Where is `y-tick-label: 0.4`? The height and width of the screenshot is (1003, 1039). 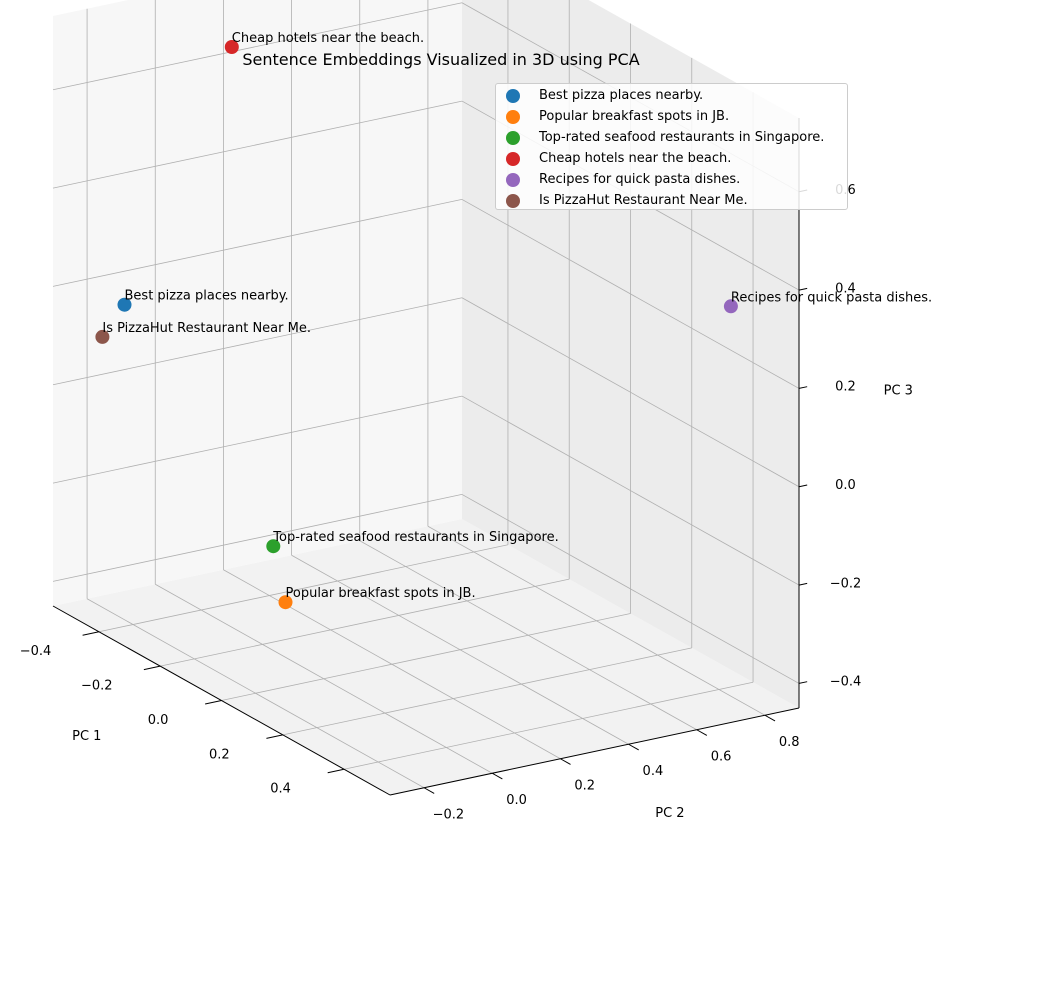 y-tick-label: 0.4 is located at coordinates (653, 771).